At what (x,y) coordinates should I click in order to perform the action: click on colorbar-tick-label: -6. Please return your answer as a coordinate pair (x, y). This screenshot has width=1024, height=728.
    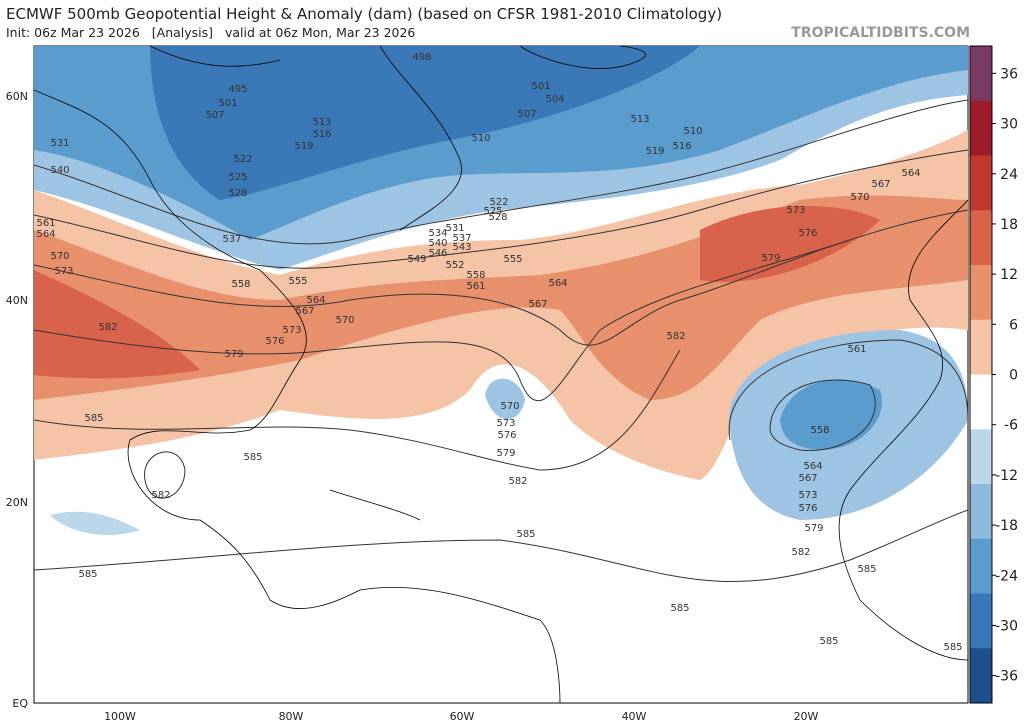
    Looking at the image, I should click on (1011, 426).